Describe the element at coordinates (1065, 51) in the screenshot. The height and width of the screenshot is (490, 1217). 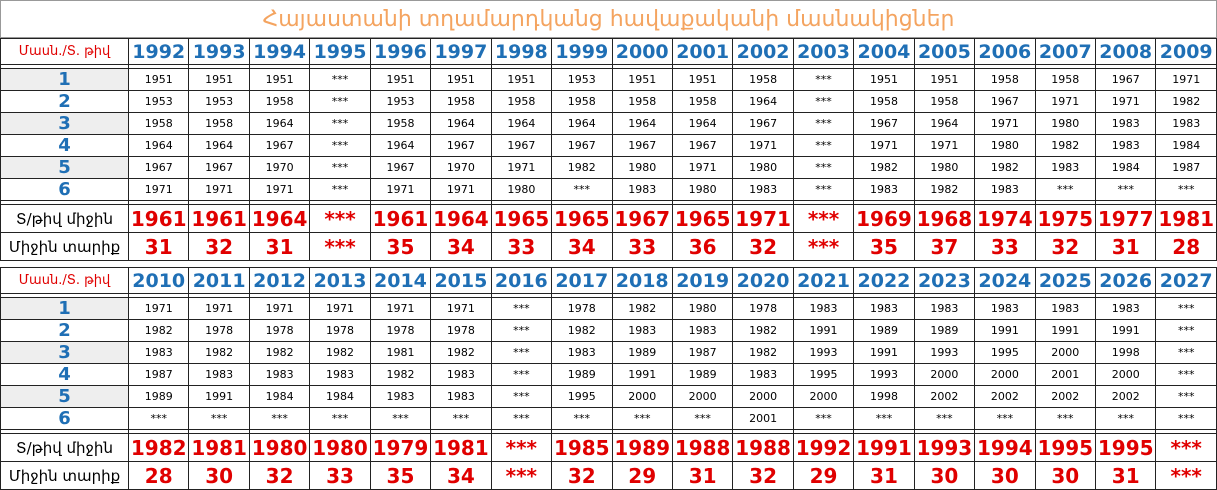
I see `year: 2007` at that location.